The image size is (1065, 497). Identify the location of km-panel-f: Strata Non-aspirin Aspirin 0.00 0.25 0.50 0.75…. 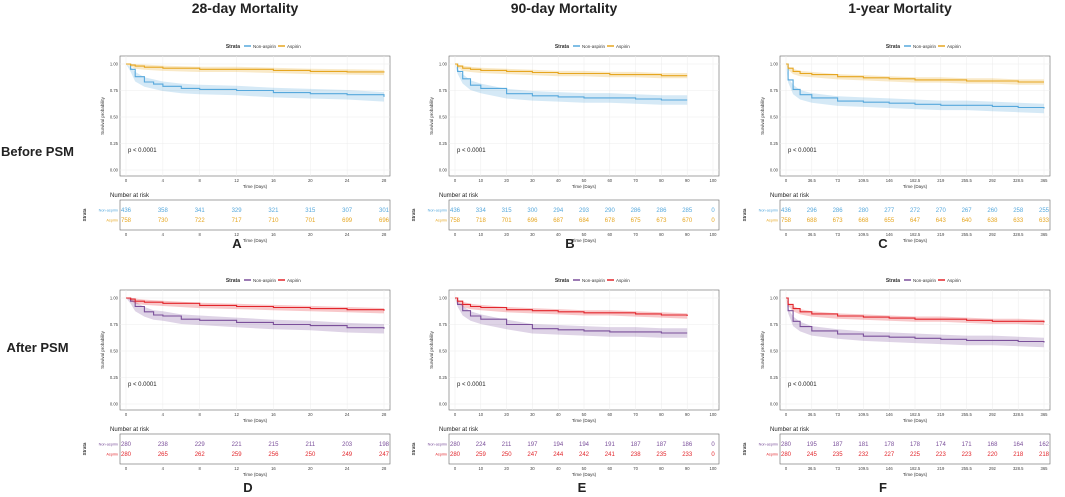
(896, 377).